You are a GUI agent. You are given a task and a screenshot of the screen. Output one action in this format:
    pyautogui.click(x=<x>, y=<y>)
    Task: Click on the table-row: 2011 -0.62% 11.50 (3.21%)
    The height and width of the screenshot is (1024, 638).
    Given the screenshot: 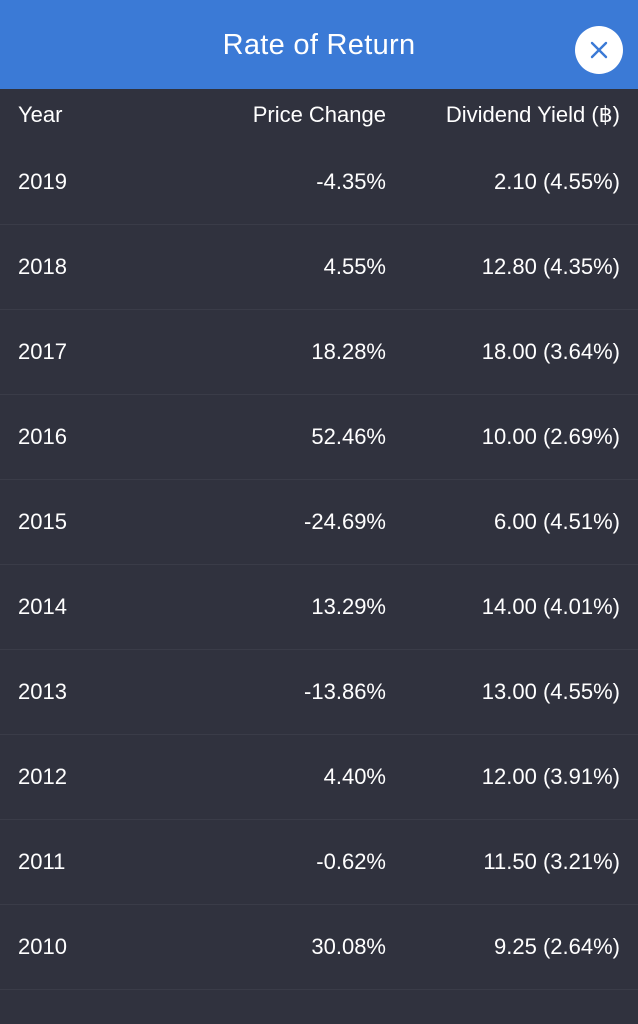 What is the action you would take?
    pyautogui.click(x=319, y=862)
    